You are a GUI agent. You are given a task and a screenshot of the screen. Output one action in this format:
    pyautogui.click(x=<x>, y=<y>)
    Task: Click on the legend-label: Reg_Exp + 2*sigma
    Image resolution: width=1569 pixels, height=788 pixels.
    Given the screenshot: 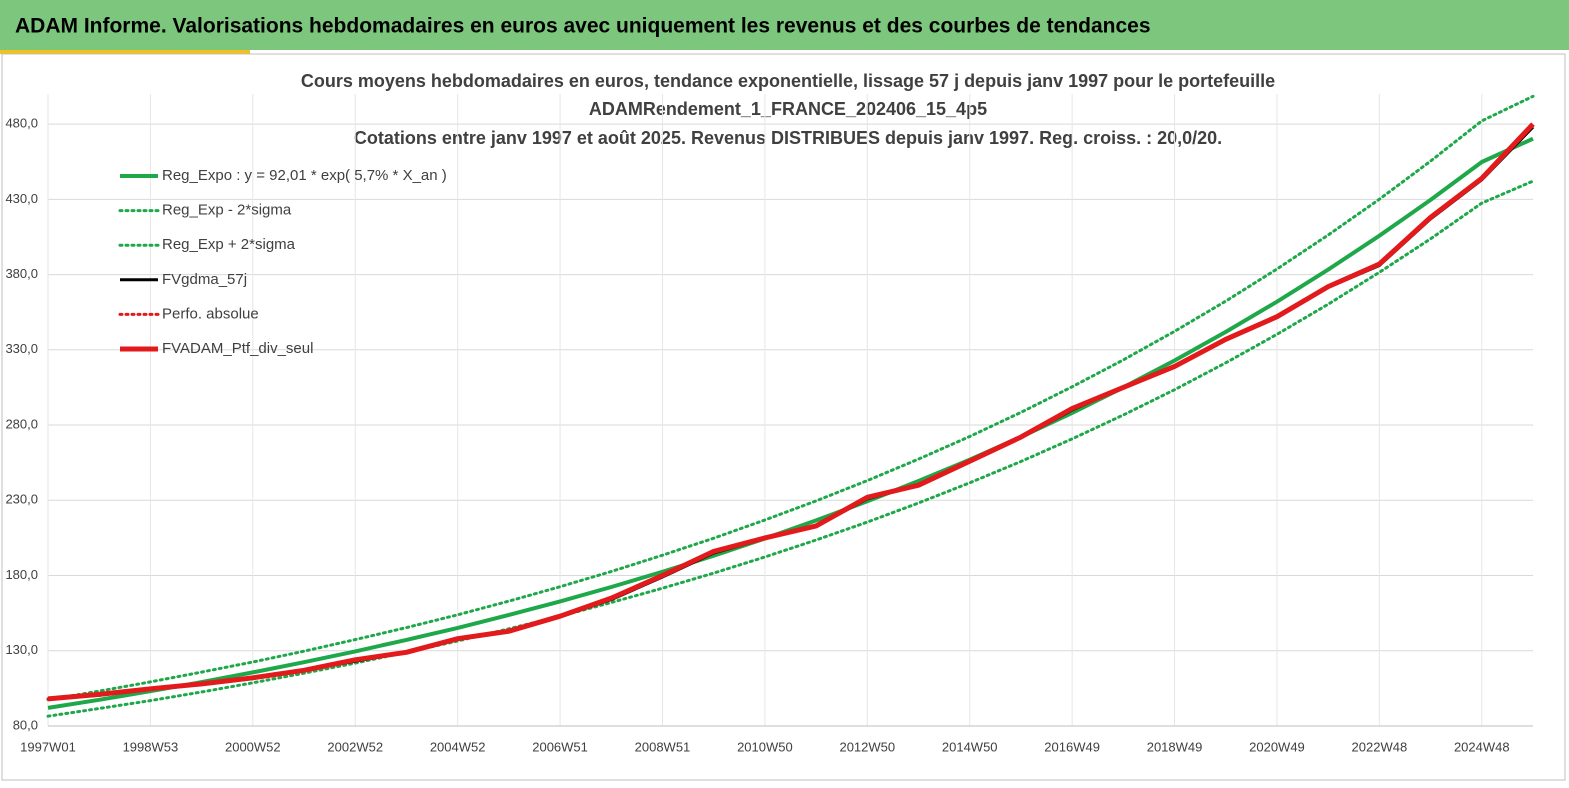 What is the action you would take?
    pyautogui.click(x=229, y=244)
    